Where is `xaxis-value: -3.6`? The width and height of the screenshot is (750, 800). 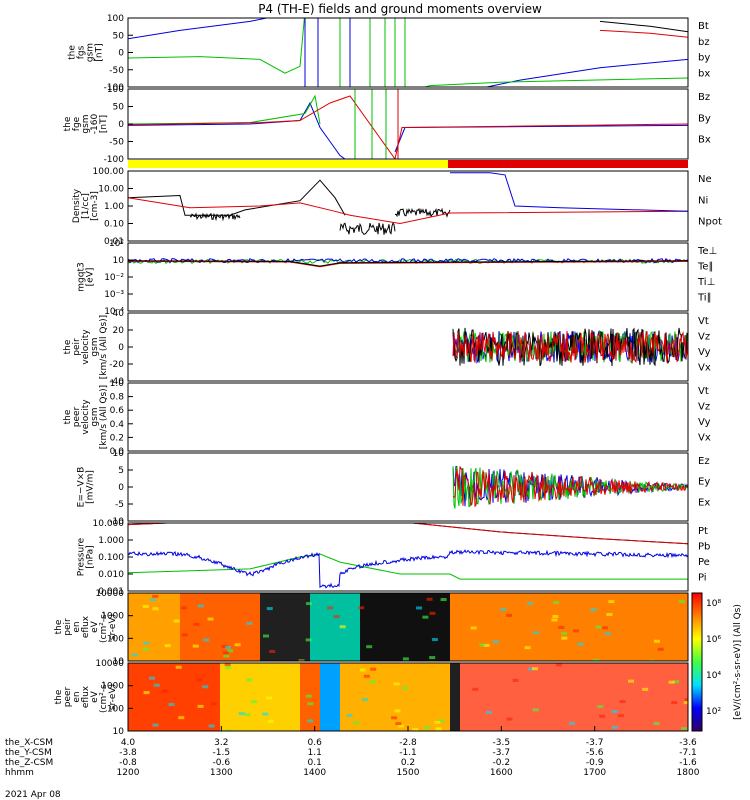
xaxis-value: -3.6 is located at coordinates (688, 743).